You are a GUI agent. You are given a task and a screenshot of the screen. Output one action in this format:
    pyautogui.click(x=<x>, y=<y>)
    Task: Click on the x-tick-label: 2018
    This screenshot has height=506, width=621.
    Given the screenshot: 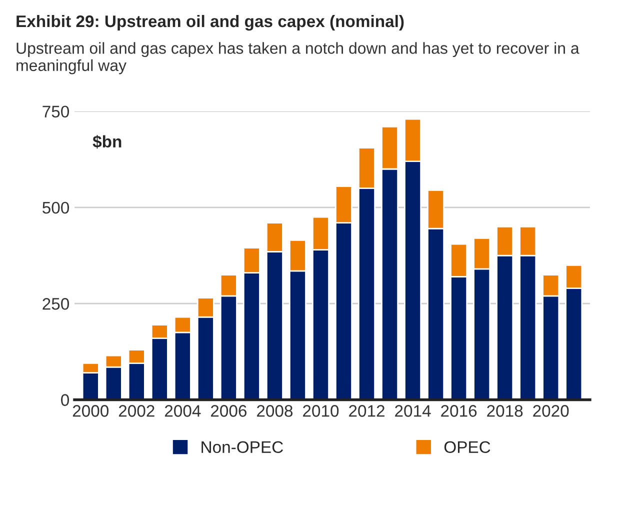 What is the action you would take?
    pyautogui.click(x=505, y=411)
    